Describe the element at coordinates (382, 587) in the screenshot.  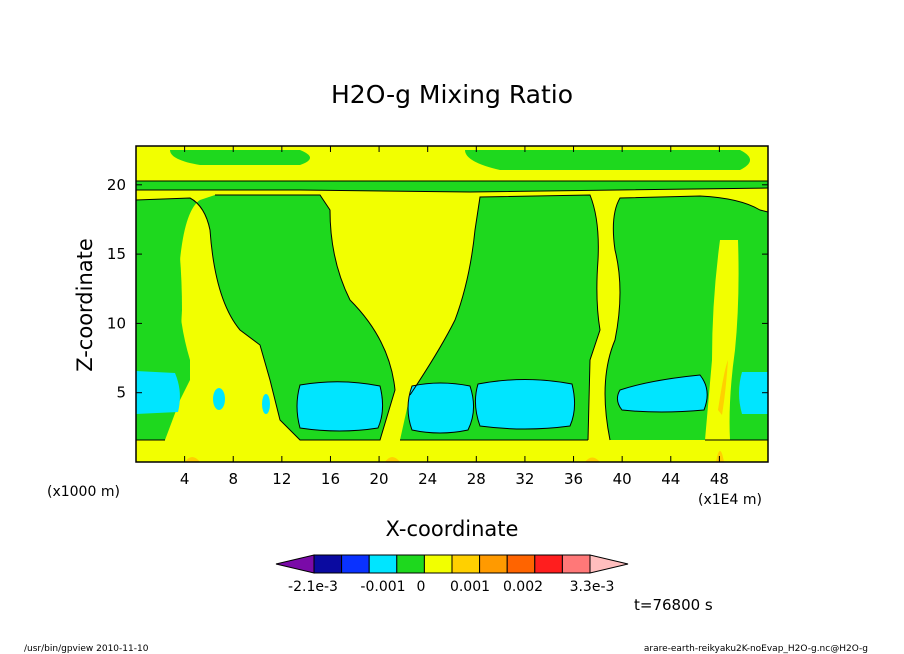
I see `colorbar-label: -0.001` at that location.